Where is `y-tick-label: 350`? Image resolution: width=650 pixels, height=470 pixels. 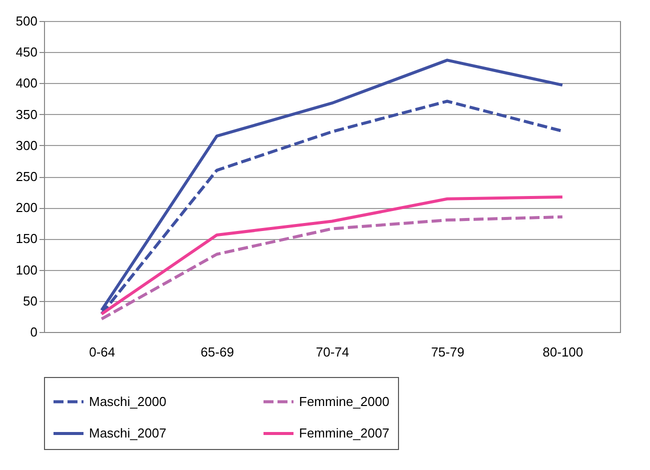 y-tick-label: 350 is located at coordinates (27, 114).